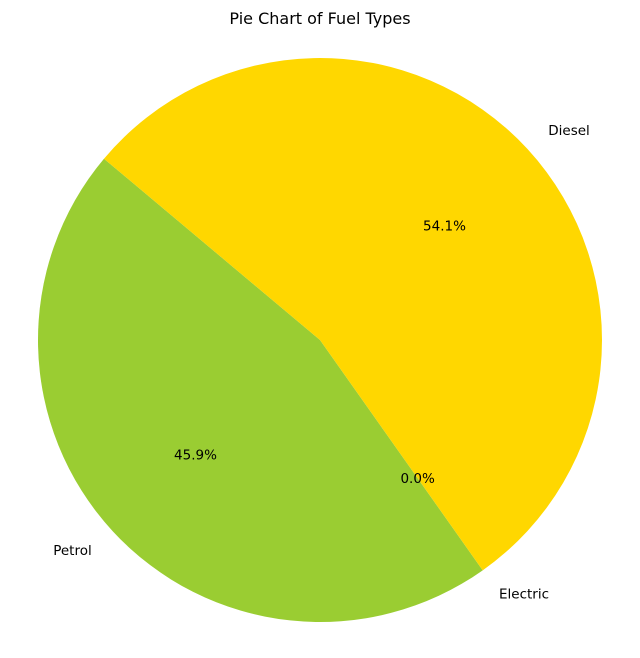 This screenshot has width=640, height=658. Describe the element at coordinates (195, 456) in the screenshot. I see `pct-label-petrol: 45.9%` at that location.